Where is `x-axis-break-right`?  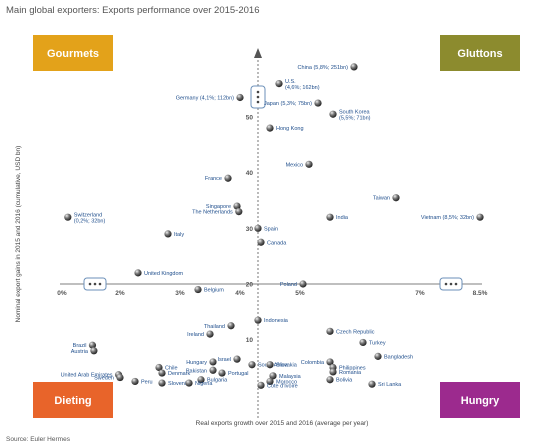
x-axis-break-right is located at coordinates (451, 284).